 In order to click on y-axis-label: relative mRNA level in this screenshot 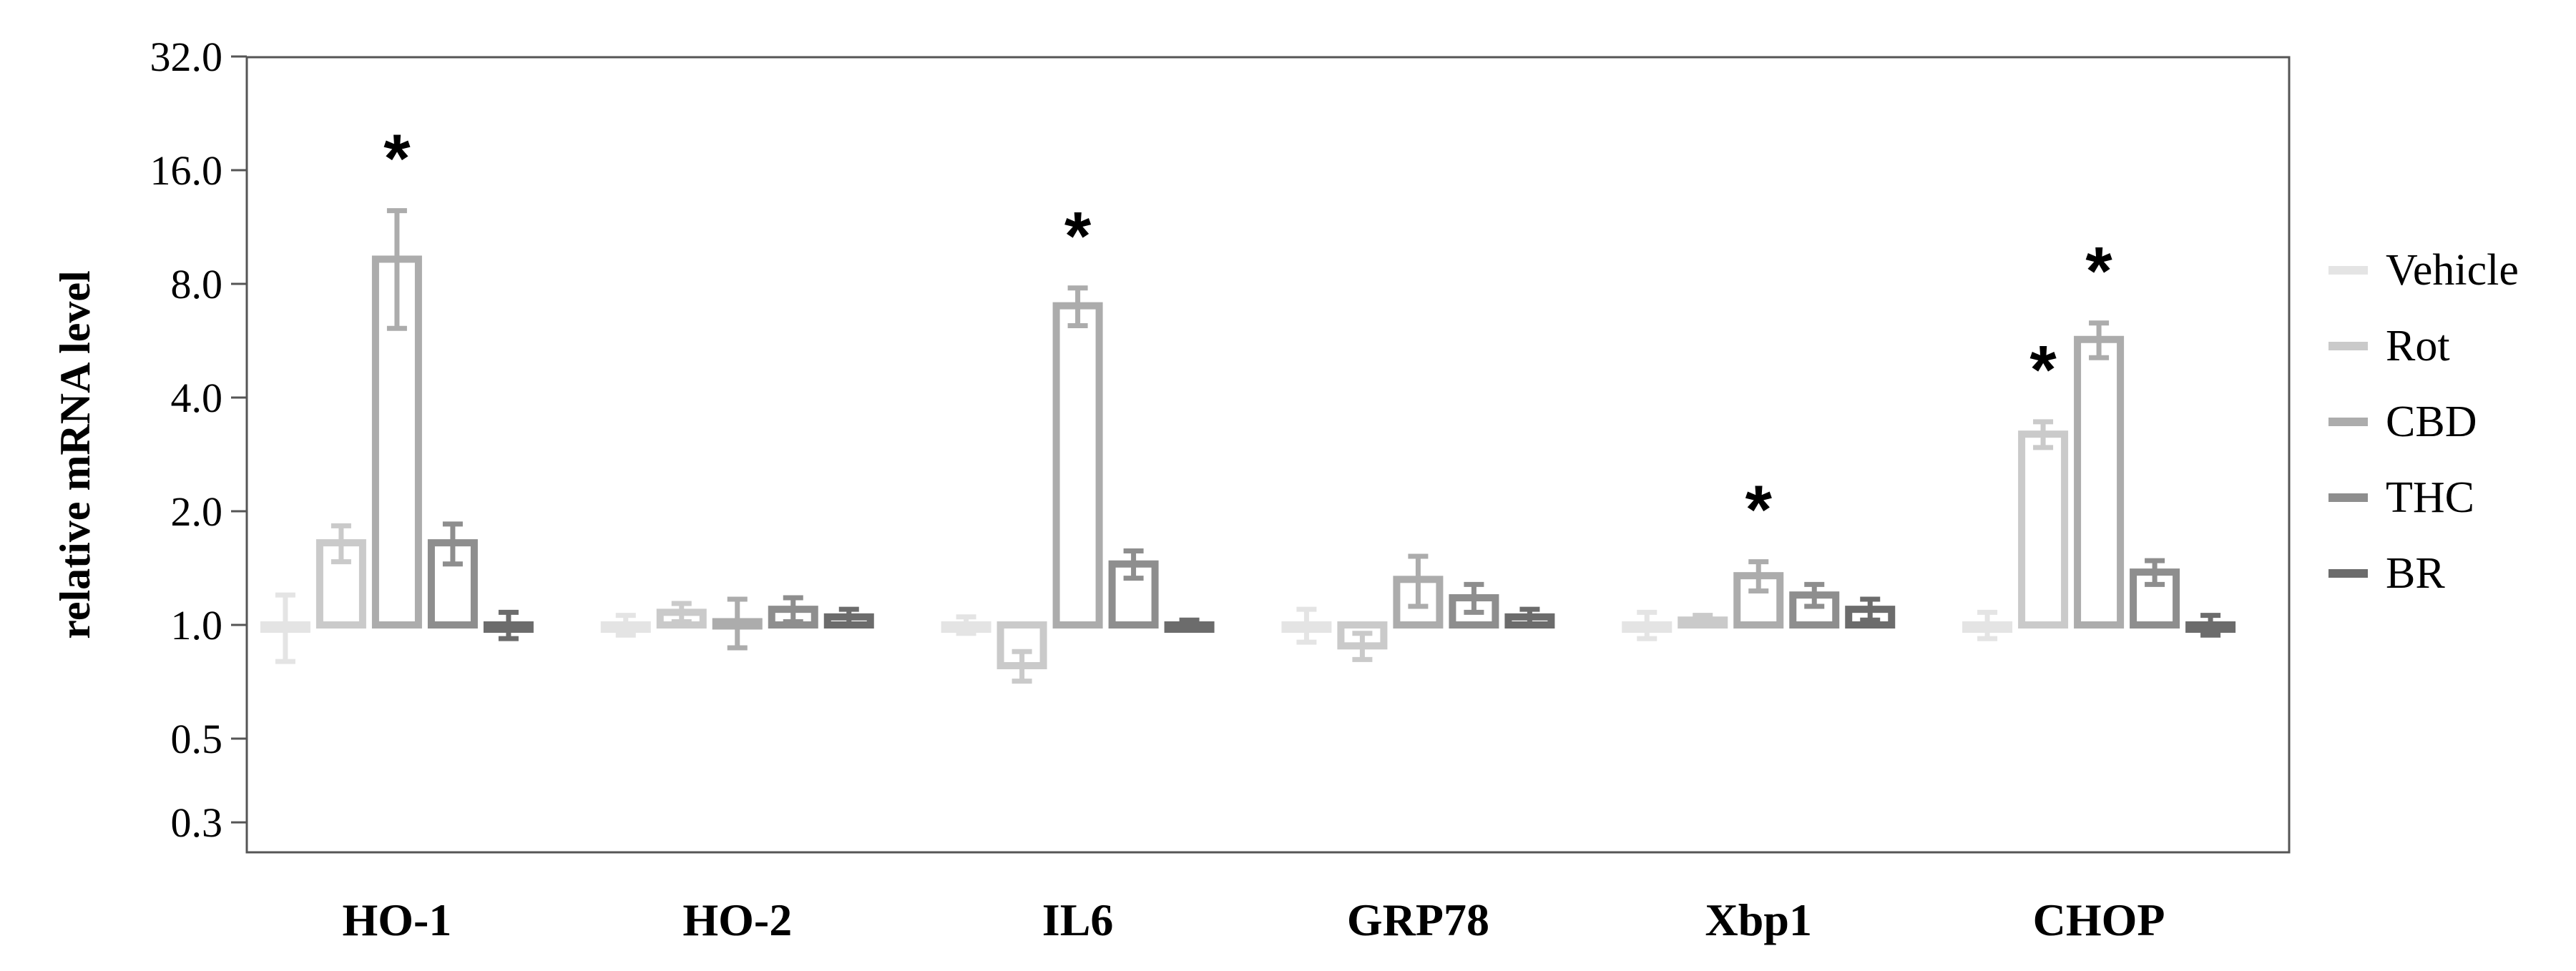, I will do `click(75, 455)`.